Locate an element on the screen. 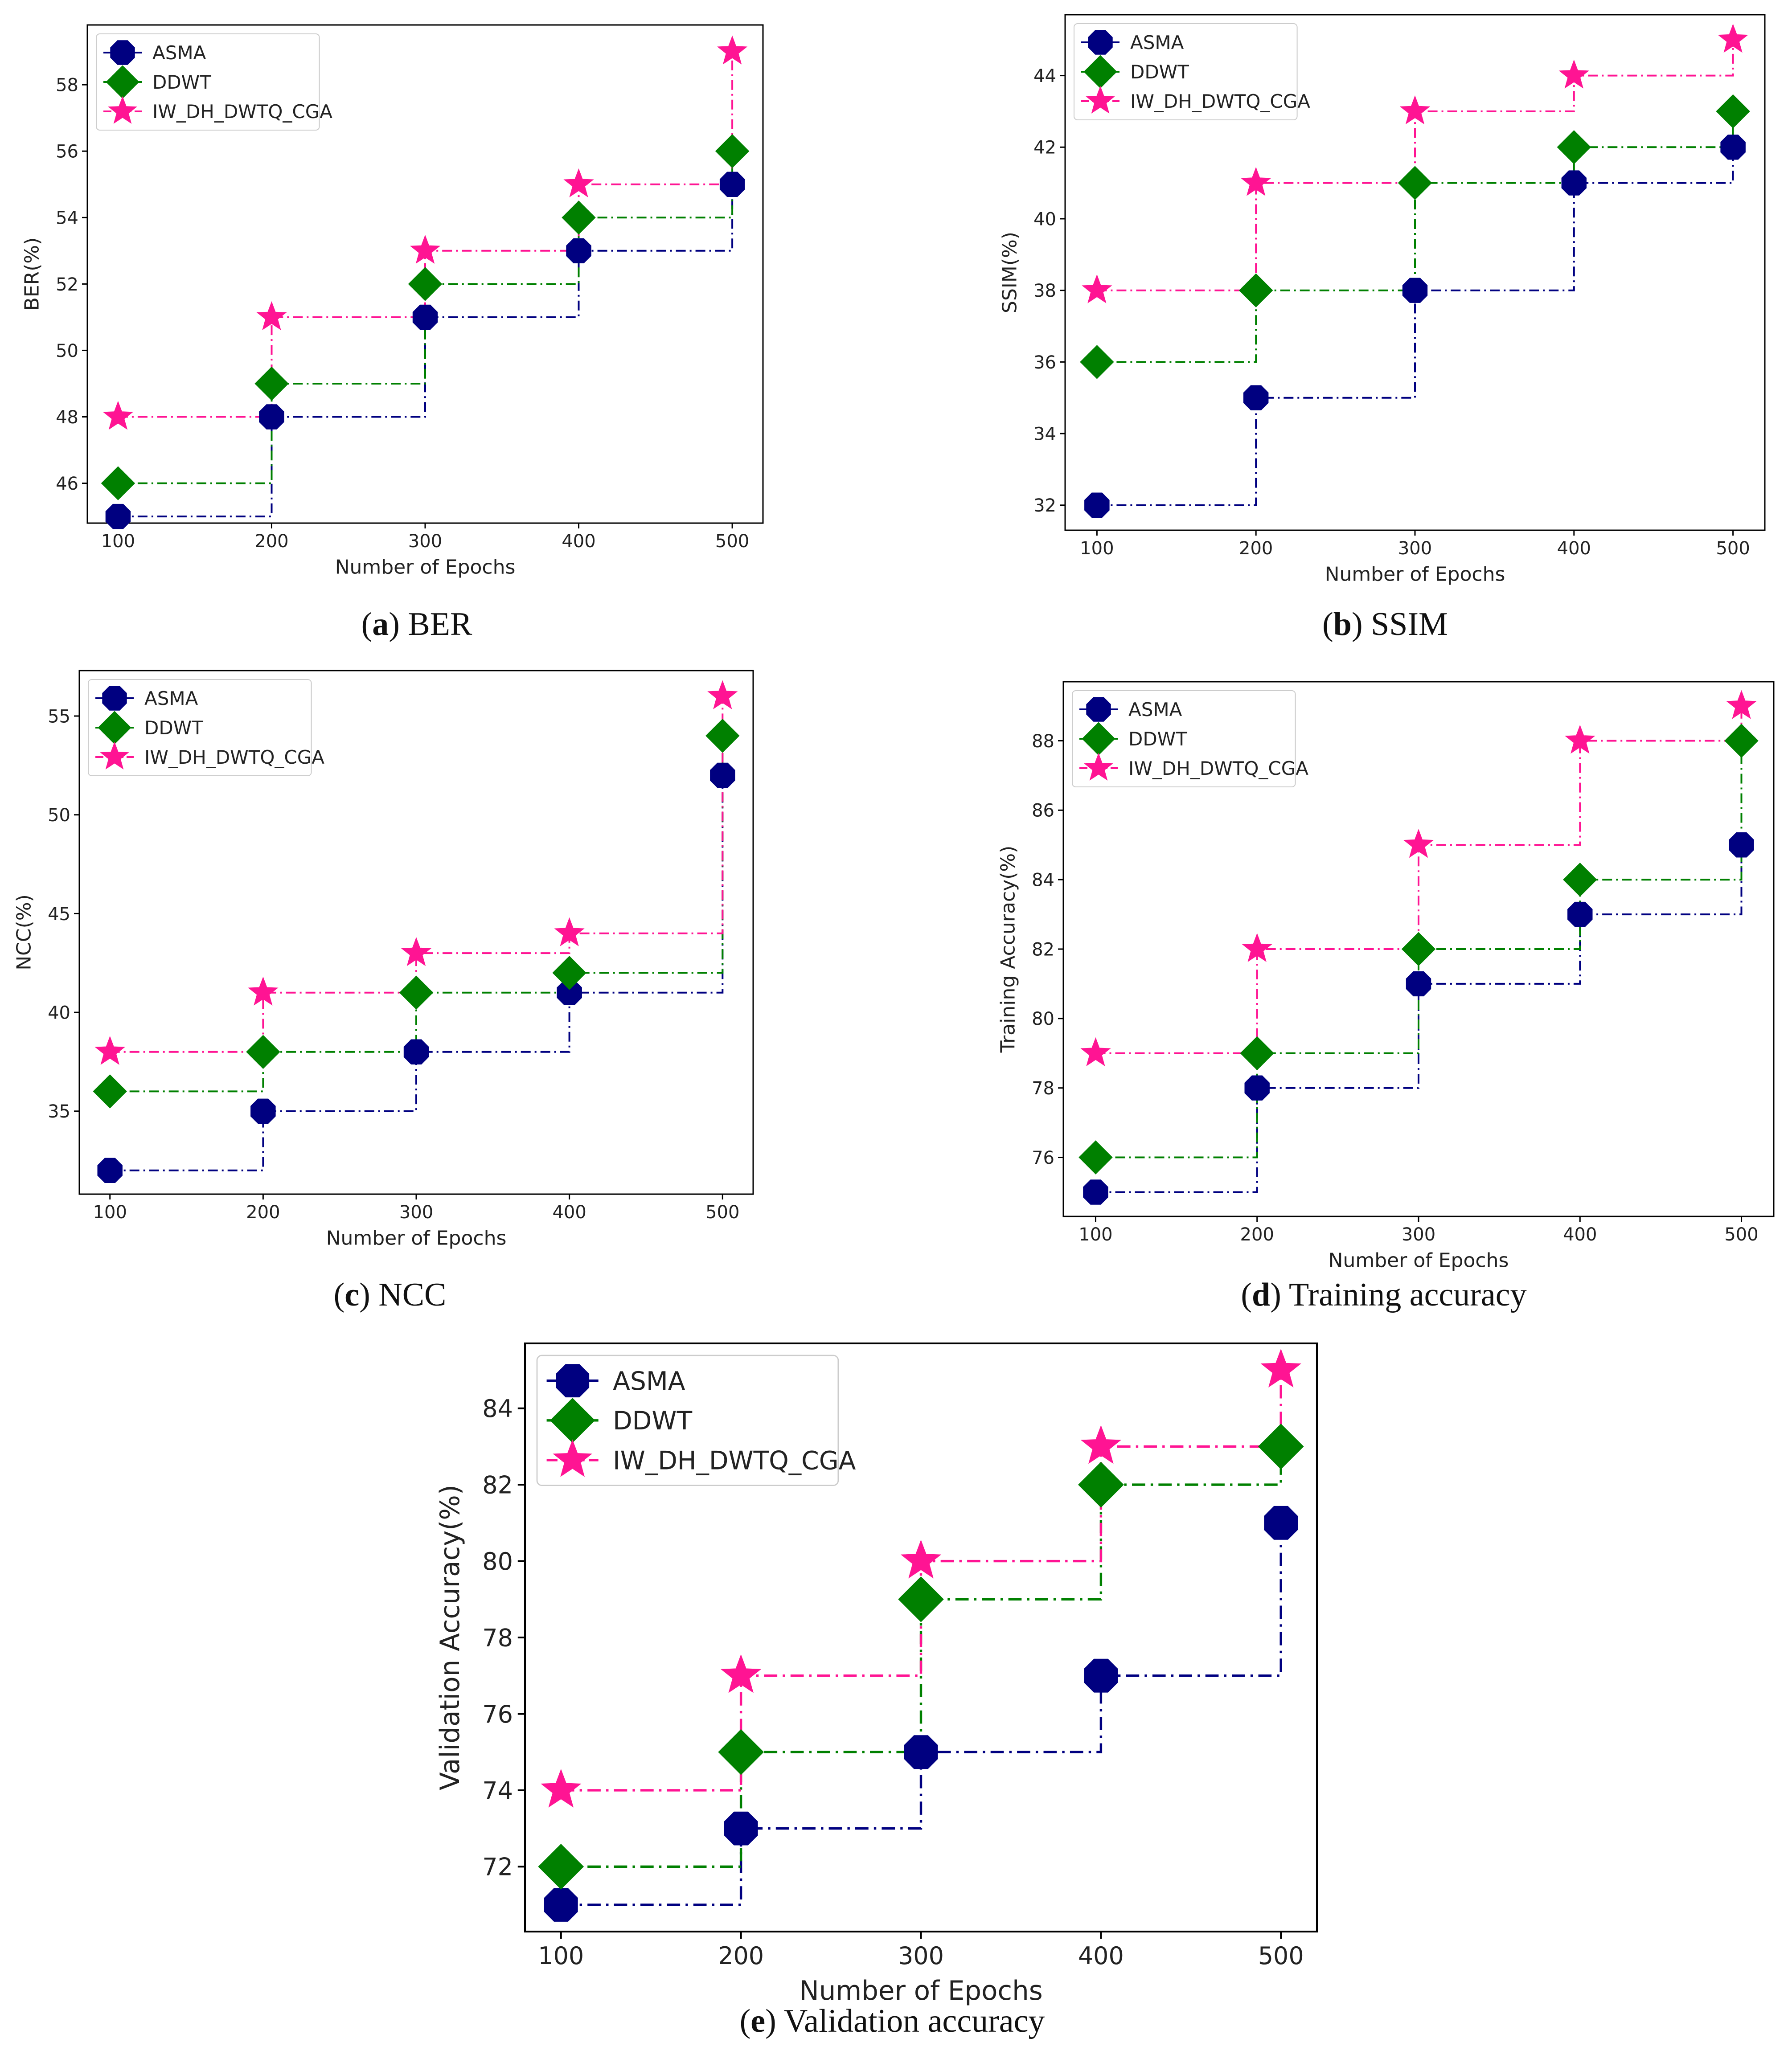 Image resolution: width=1792 pixels, height=2059 pixels. y-tick-label: 42 is located at coordinates (1044, 148).